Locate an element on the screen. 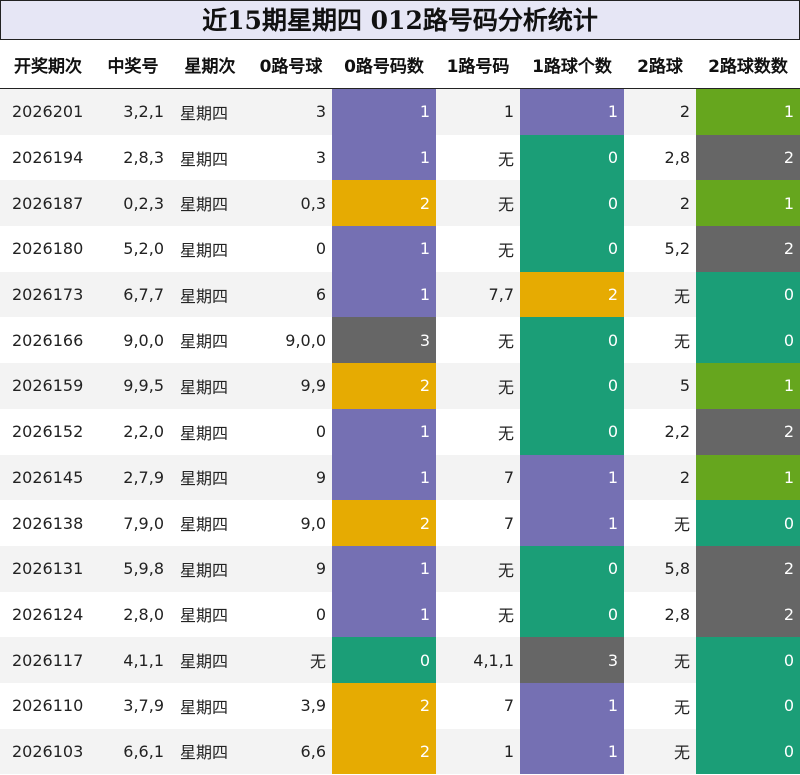 Image resolution: width=800 pixels, height=775 pixels. cell-route0-count: 0 is located at coordinates (384, 660).